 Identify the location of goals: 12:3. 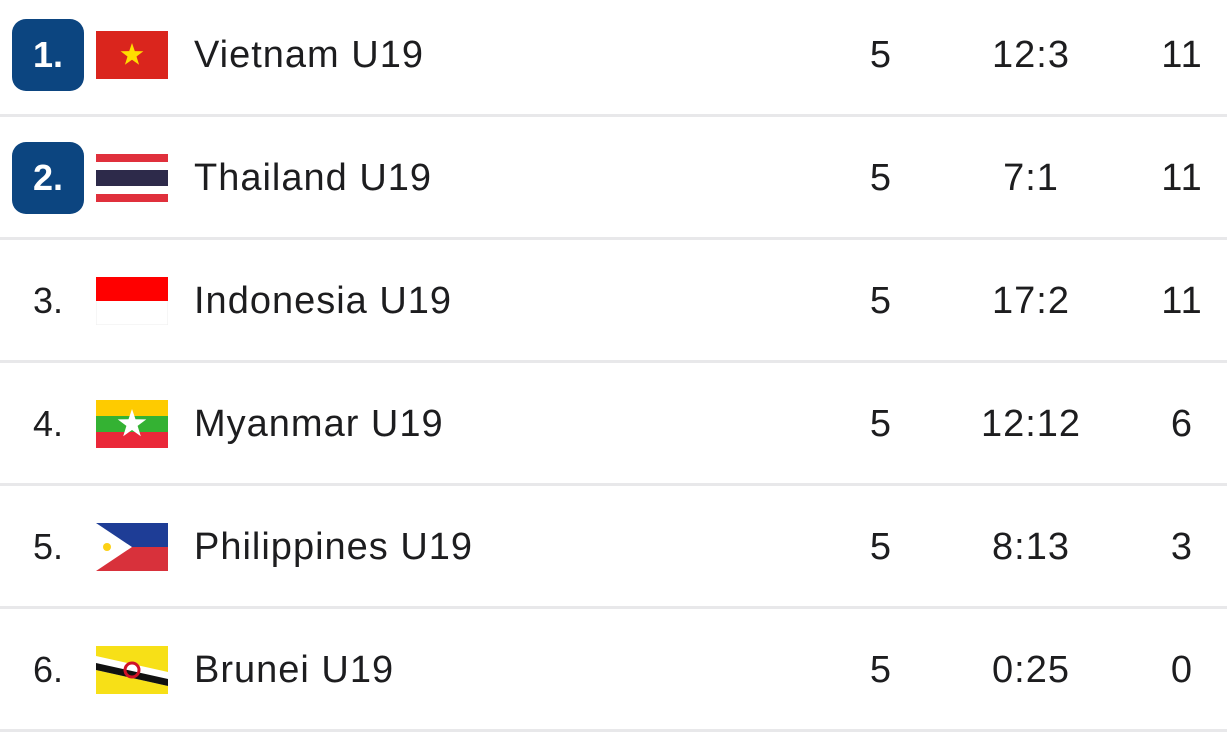
(1031, 55).